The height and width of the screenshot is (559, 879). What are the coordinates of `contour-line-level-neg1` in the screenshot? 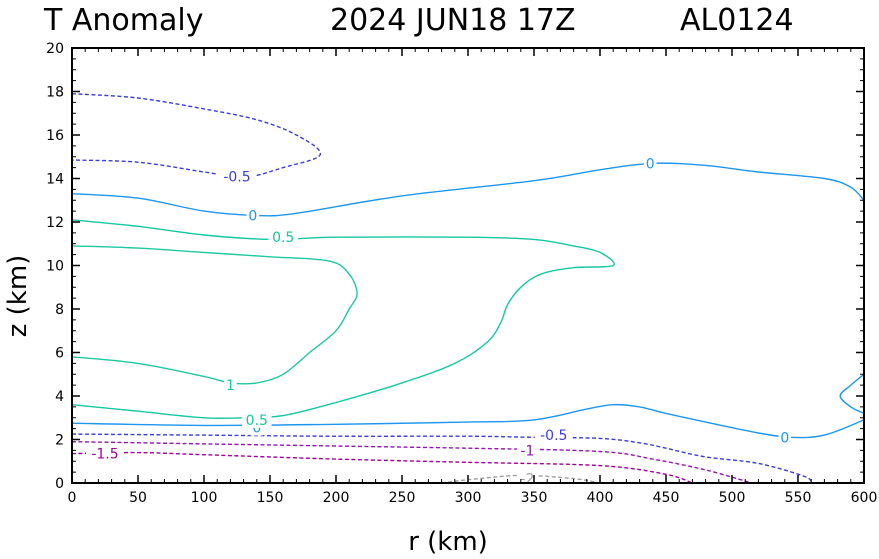 It's located at (411, 462).